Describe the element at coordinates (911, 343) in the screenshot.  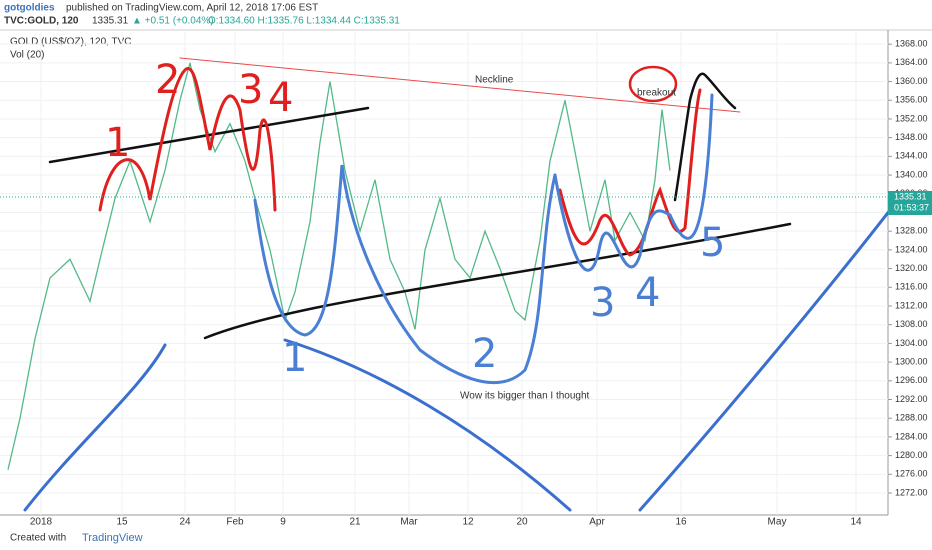
I see `y-tick-label: 1304.00` at that location.